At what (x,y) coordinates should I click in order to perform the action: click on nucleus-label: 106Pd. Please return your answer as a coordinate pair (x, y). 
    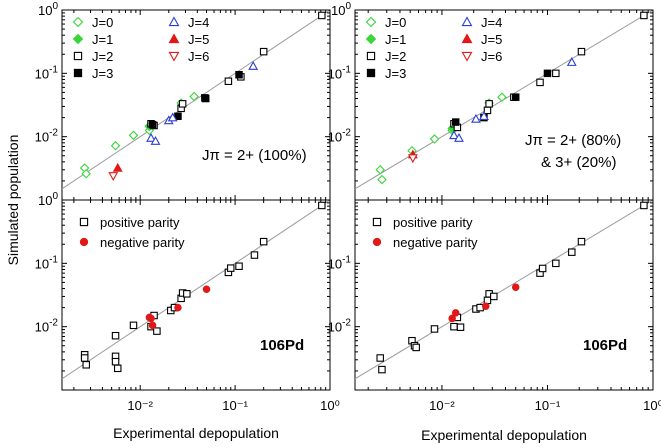
    Looking at the image, I should click on (605, 345).